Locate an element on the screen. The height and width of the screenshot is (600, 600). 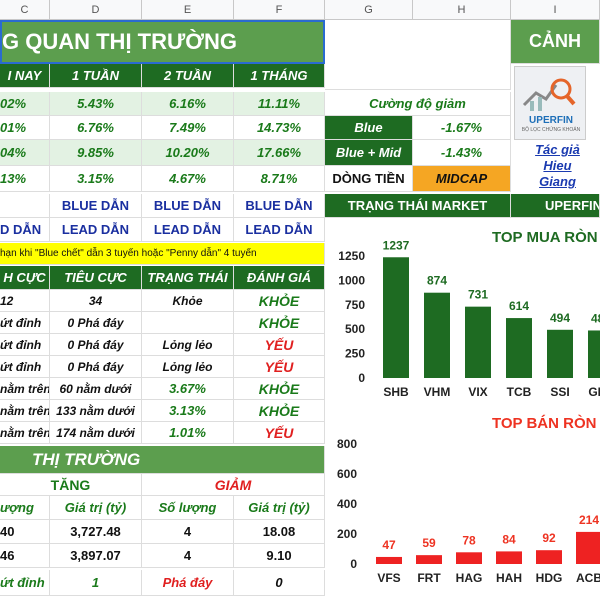
y-tick-label: 1250 is located at coordinates (351, 256).